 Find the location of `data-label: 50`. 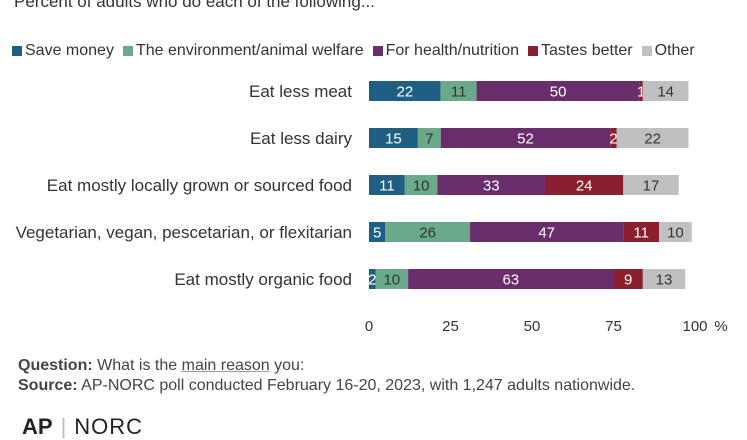

data-label: 50 is located at coordinates (558, 92).